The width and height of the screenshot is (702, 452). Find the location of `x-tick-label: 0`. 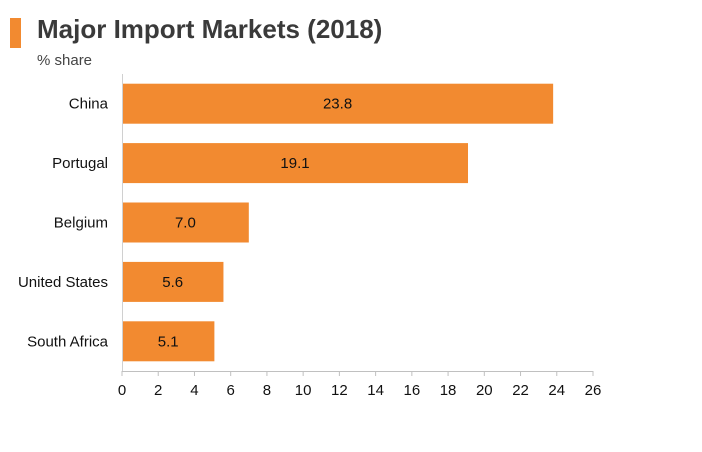

x-tick-label: 0 is located at coordinates (122, 390).